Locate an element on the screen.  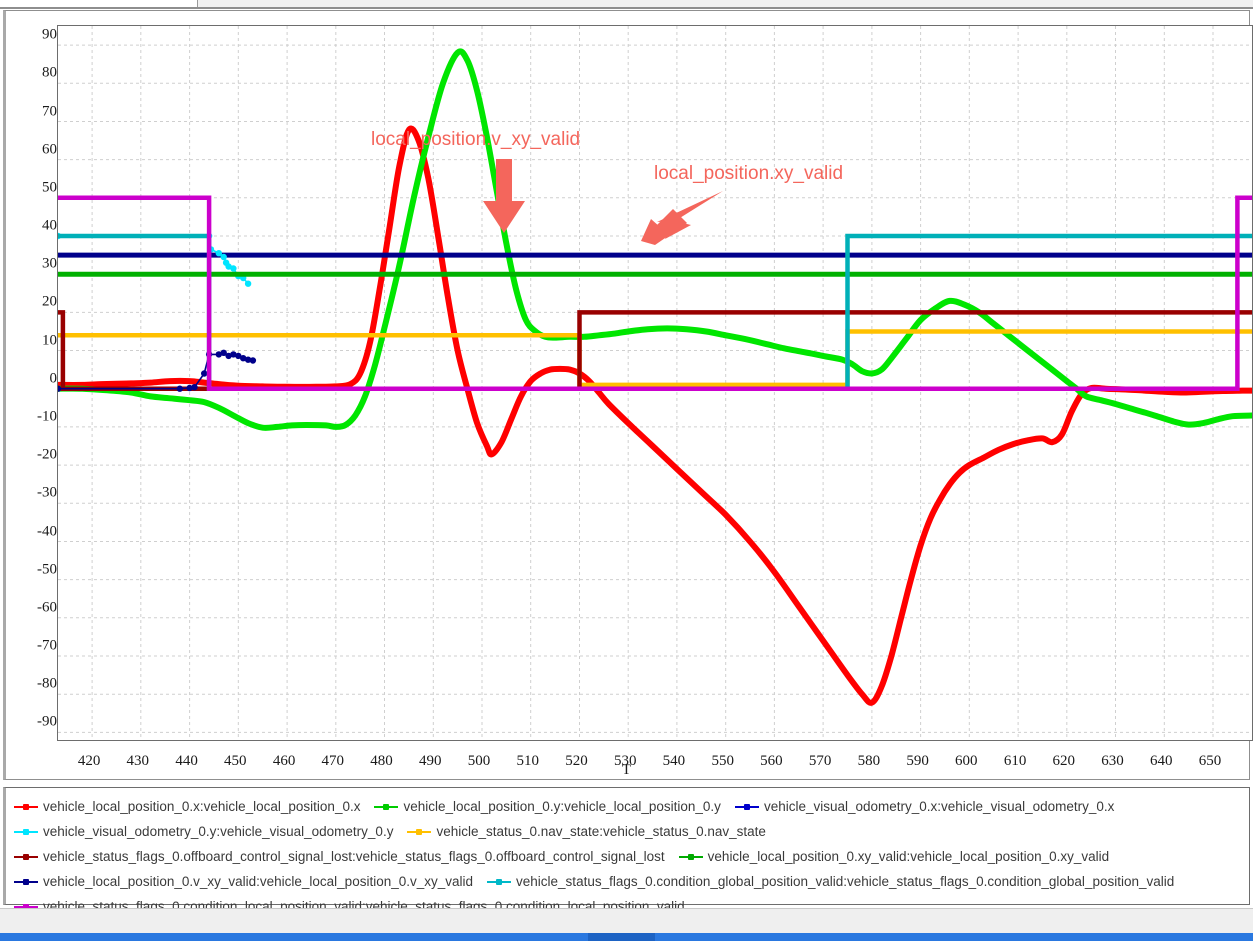
x-tick-label: 630 is located at coordinates (1112, 761).